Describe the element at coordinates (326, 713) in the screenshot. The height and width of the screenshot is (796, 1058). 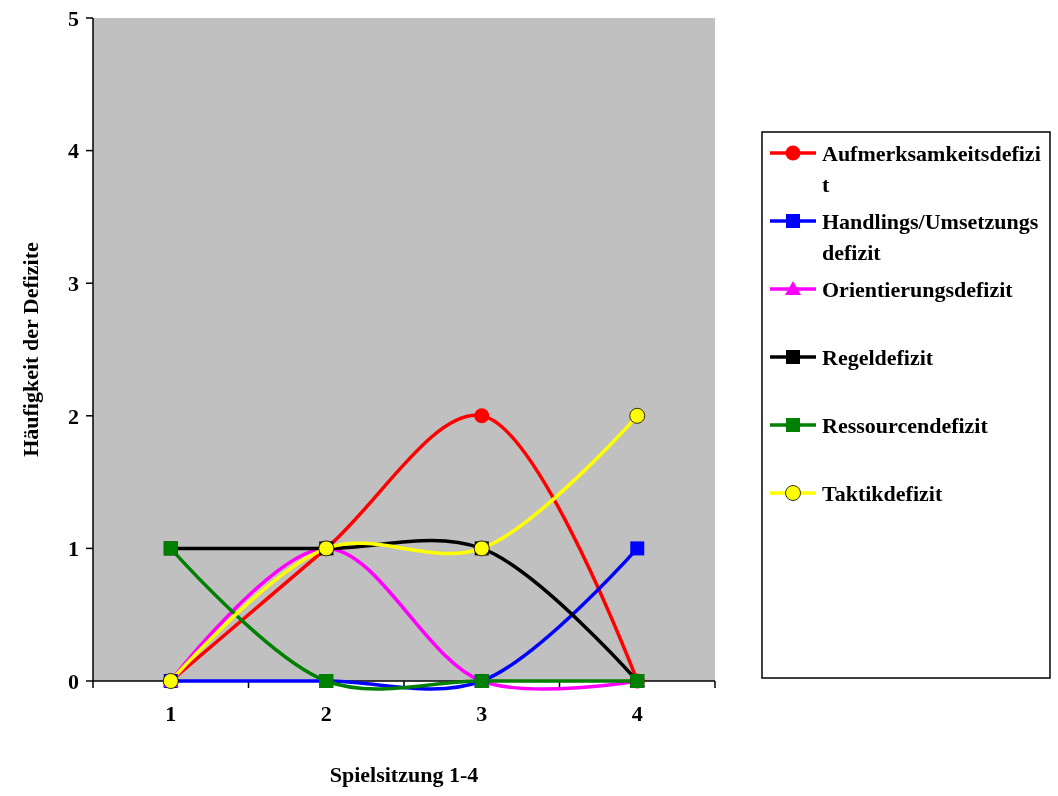
I see `x-tick-label: 2` at that location.